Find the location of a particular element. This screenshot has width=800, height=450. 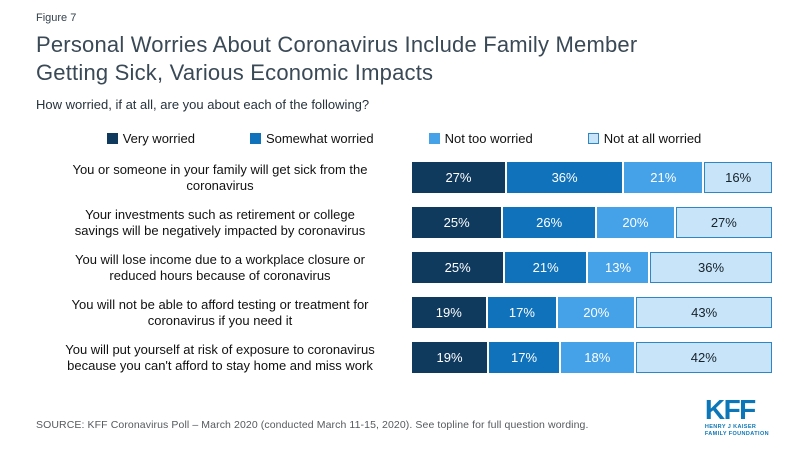

figure-label: Figure 7 is located at coordinates (56, 18).